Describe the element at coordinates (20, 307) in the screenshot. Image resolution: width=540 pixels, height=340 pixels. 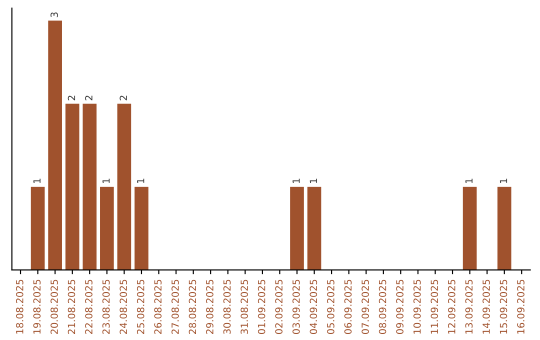
I see `x-tick-label: 18.08.2025` at that location.